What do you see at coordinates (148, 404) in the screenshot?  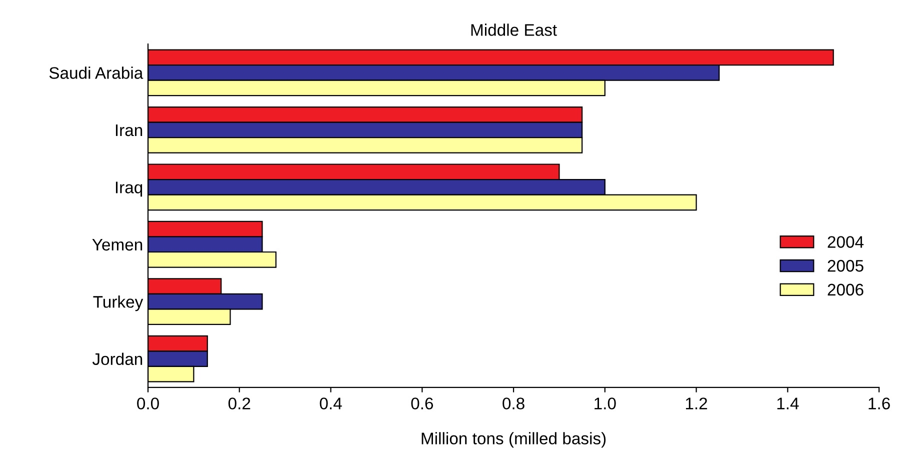 I see `x-tick-label: 0.0` at bounding box center [148, 404].